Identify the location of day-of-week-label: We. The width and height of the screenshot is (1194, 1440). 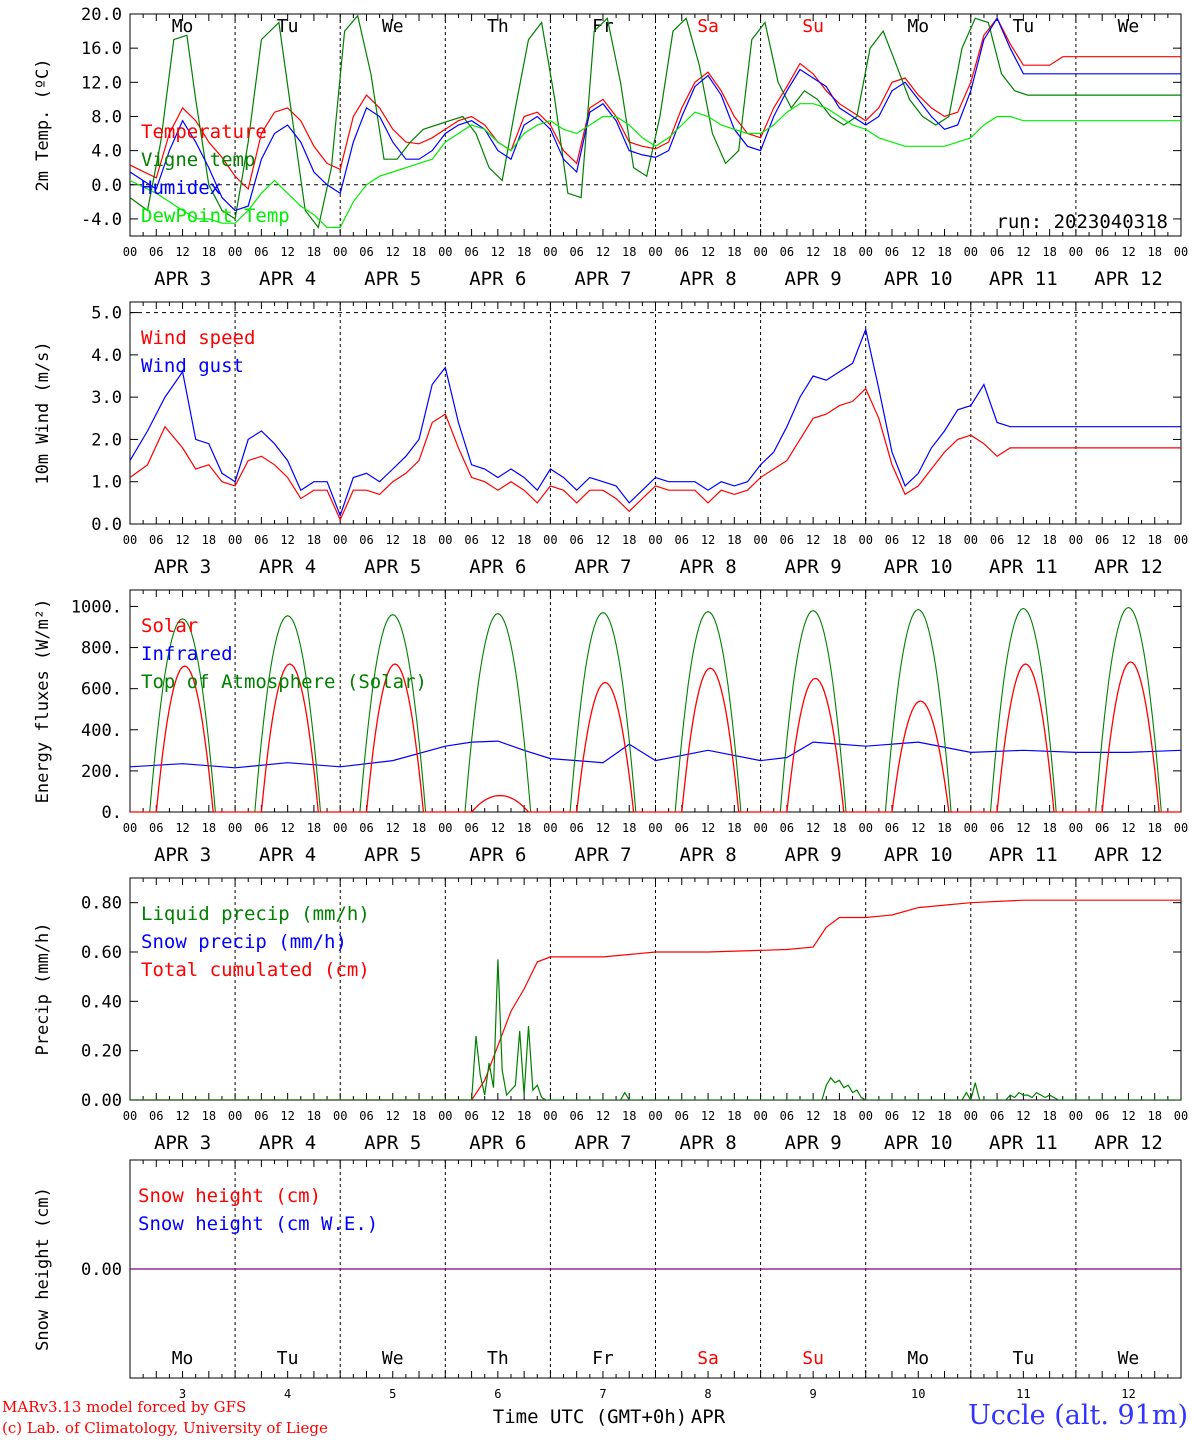
(1129, 1358).